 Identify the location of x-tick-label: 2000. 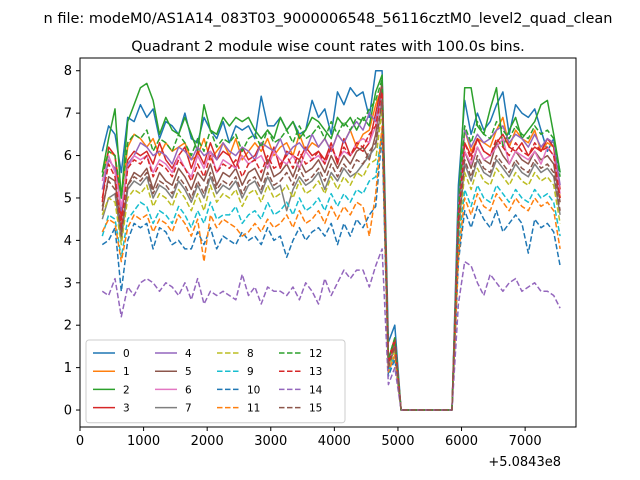
(207, 441).